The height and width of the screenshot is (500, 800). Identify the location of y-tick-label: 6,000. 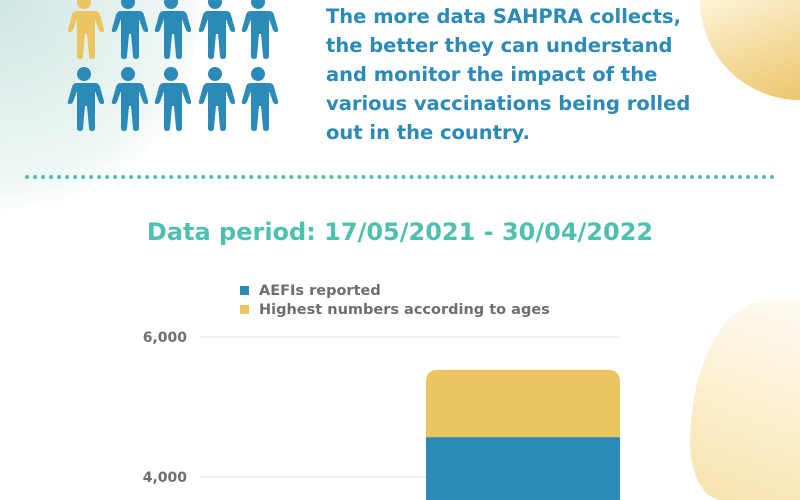
(165, 338).